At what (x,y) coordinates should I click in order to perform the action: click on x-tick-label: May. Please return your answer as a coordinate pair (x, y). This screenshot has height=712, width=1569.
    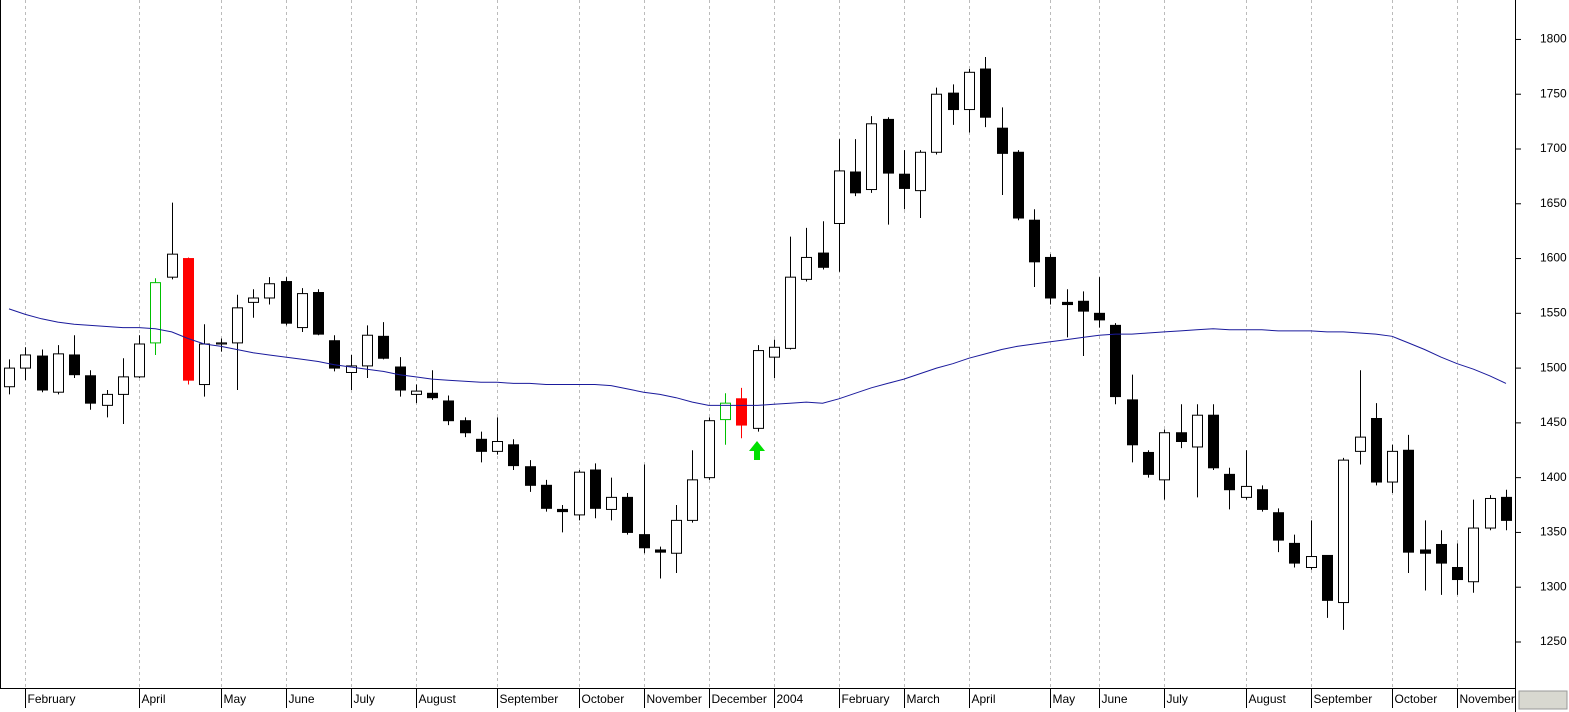
    Looking at the image, I should click on (235, 699).